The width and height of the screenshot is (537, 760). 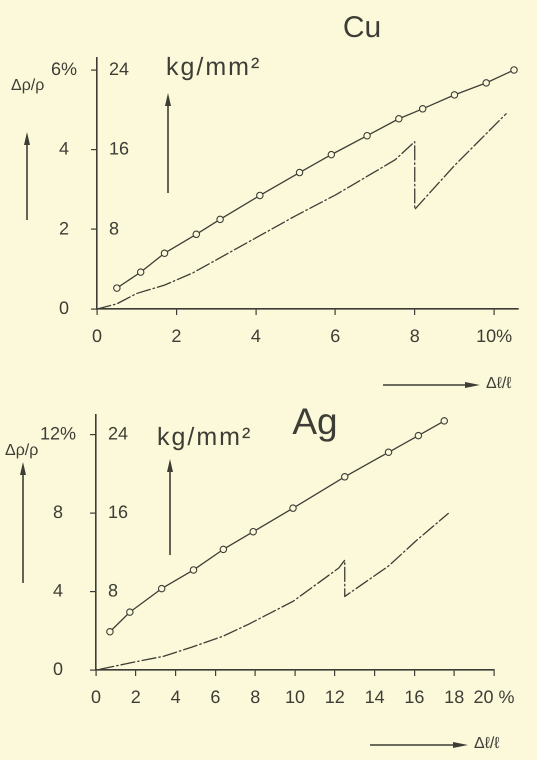 I want to click on y-tick-label: 12%, so click(x=58, y=434).